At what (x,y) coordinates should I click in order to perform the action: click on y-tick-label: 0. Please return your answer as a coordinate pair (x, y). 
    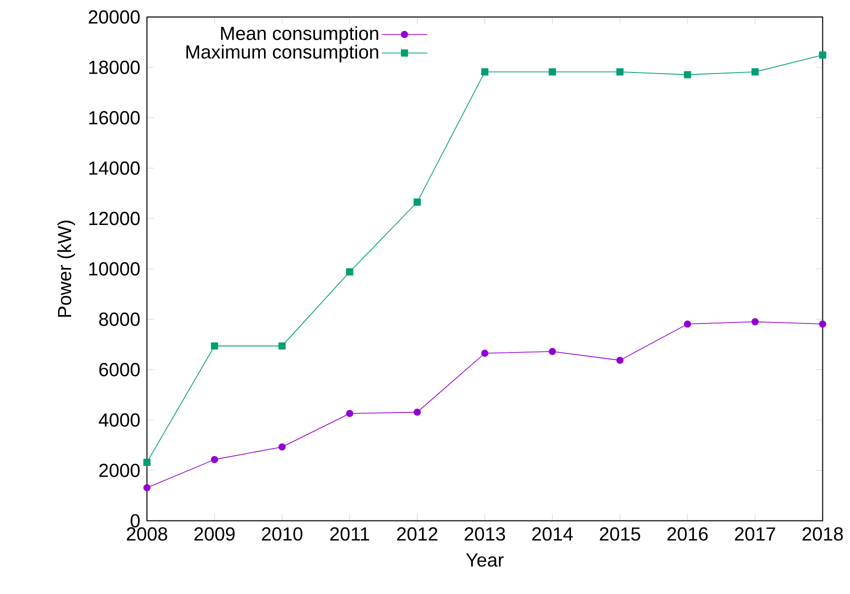
    Looking at the image, I should click on (135, 521).